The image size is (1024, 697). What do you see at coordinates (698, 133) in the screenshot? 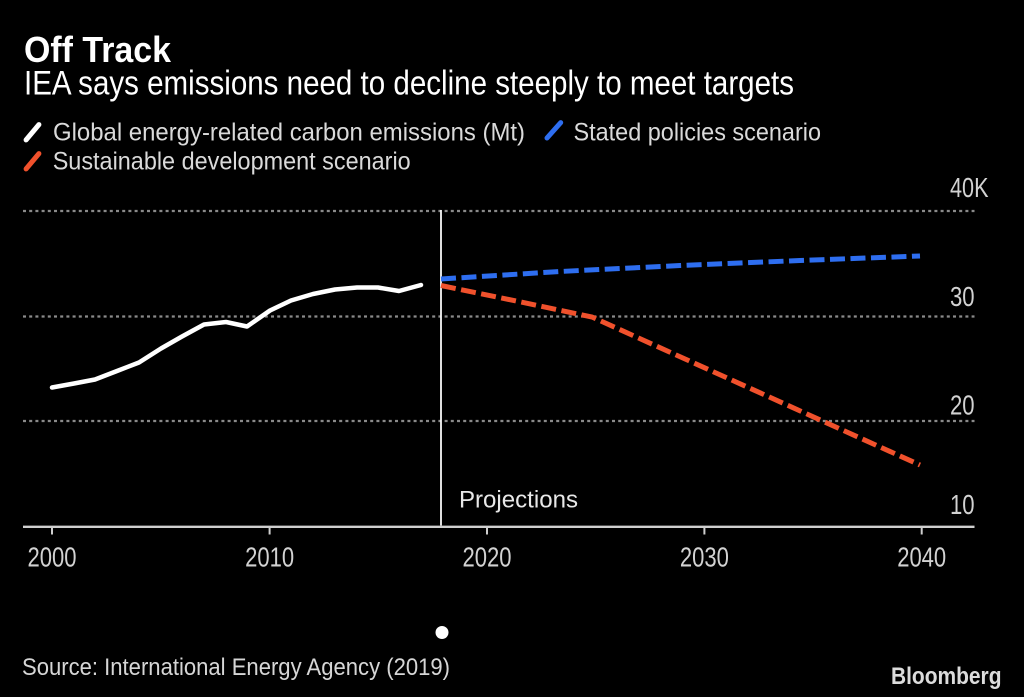
I see `svg-text: Stated policies scenario` at bounding box center [698, 133].